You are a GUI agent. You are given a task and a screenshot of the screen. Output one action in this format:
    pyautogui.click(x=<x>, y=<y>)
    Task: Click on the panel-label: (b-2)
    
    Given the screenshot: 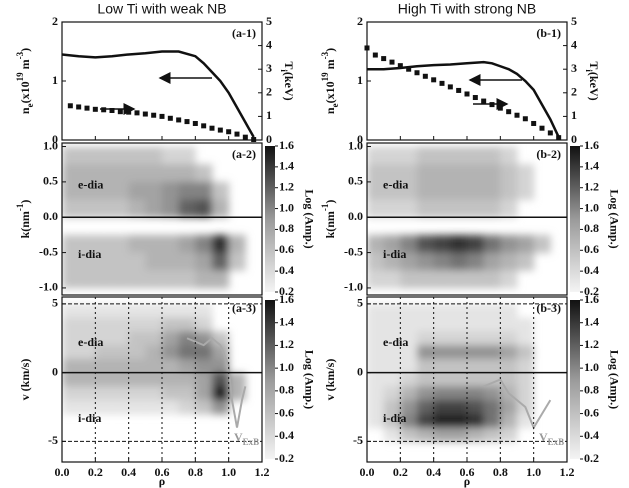 What is the action you would take?
    pyautogui.click(x=548, y=154)
    